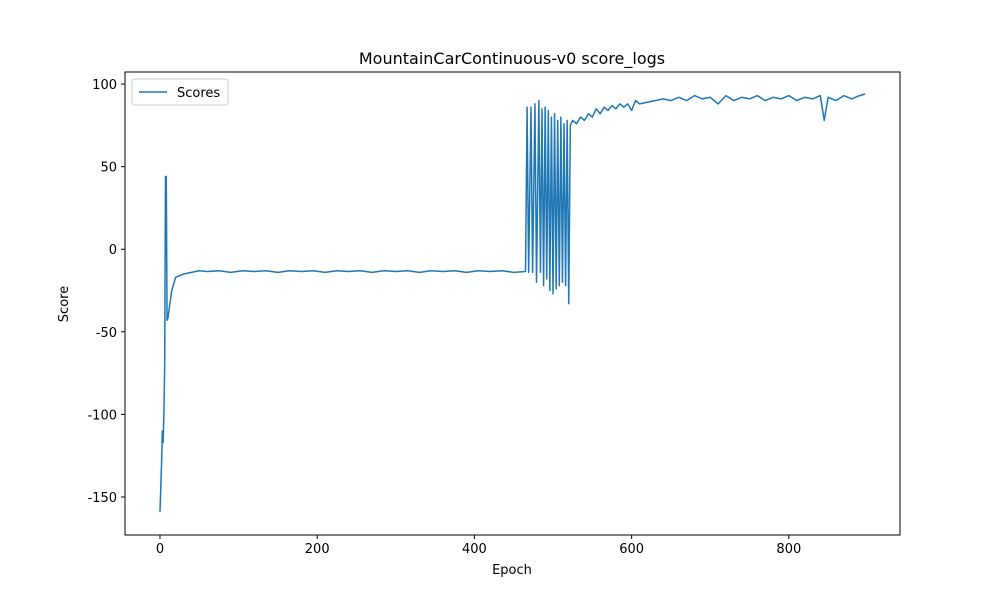 The image size is (1000, 604). I want to click on y-tick-label: -150, so click(102, 498).